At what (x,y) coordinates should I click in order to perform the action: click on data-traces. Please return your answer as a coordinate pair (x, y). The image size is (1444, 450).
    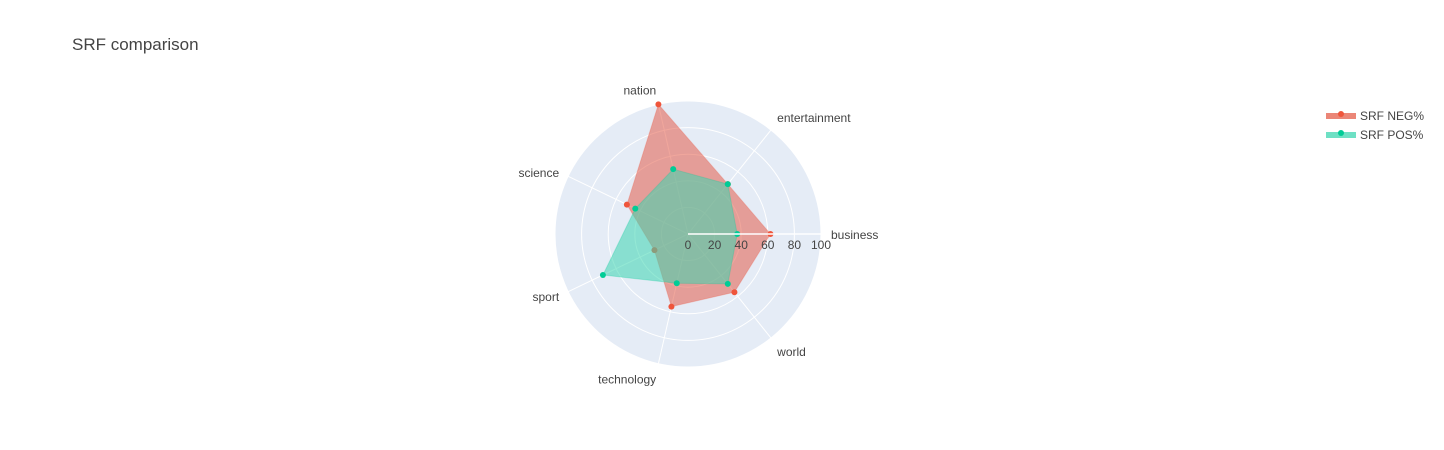
    Looking at the image, I should click on (686, 205).